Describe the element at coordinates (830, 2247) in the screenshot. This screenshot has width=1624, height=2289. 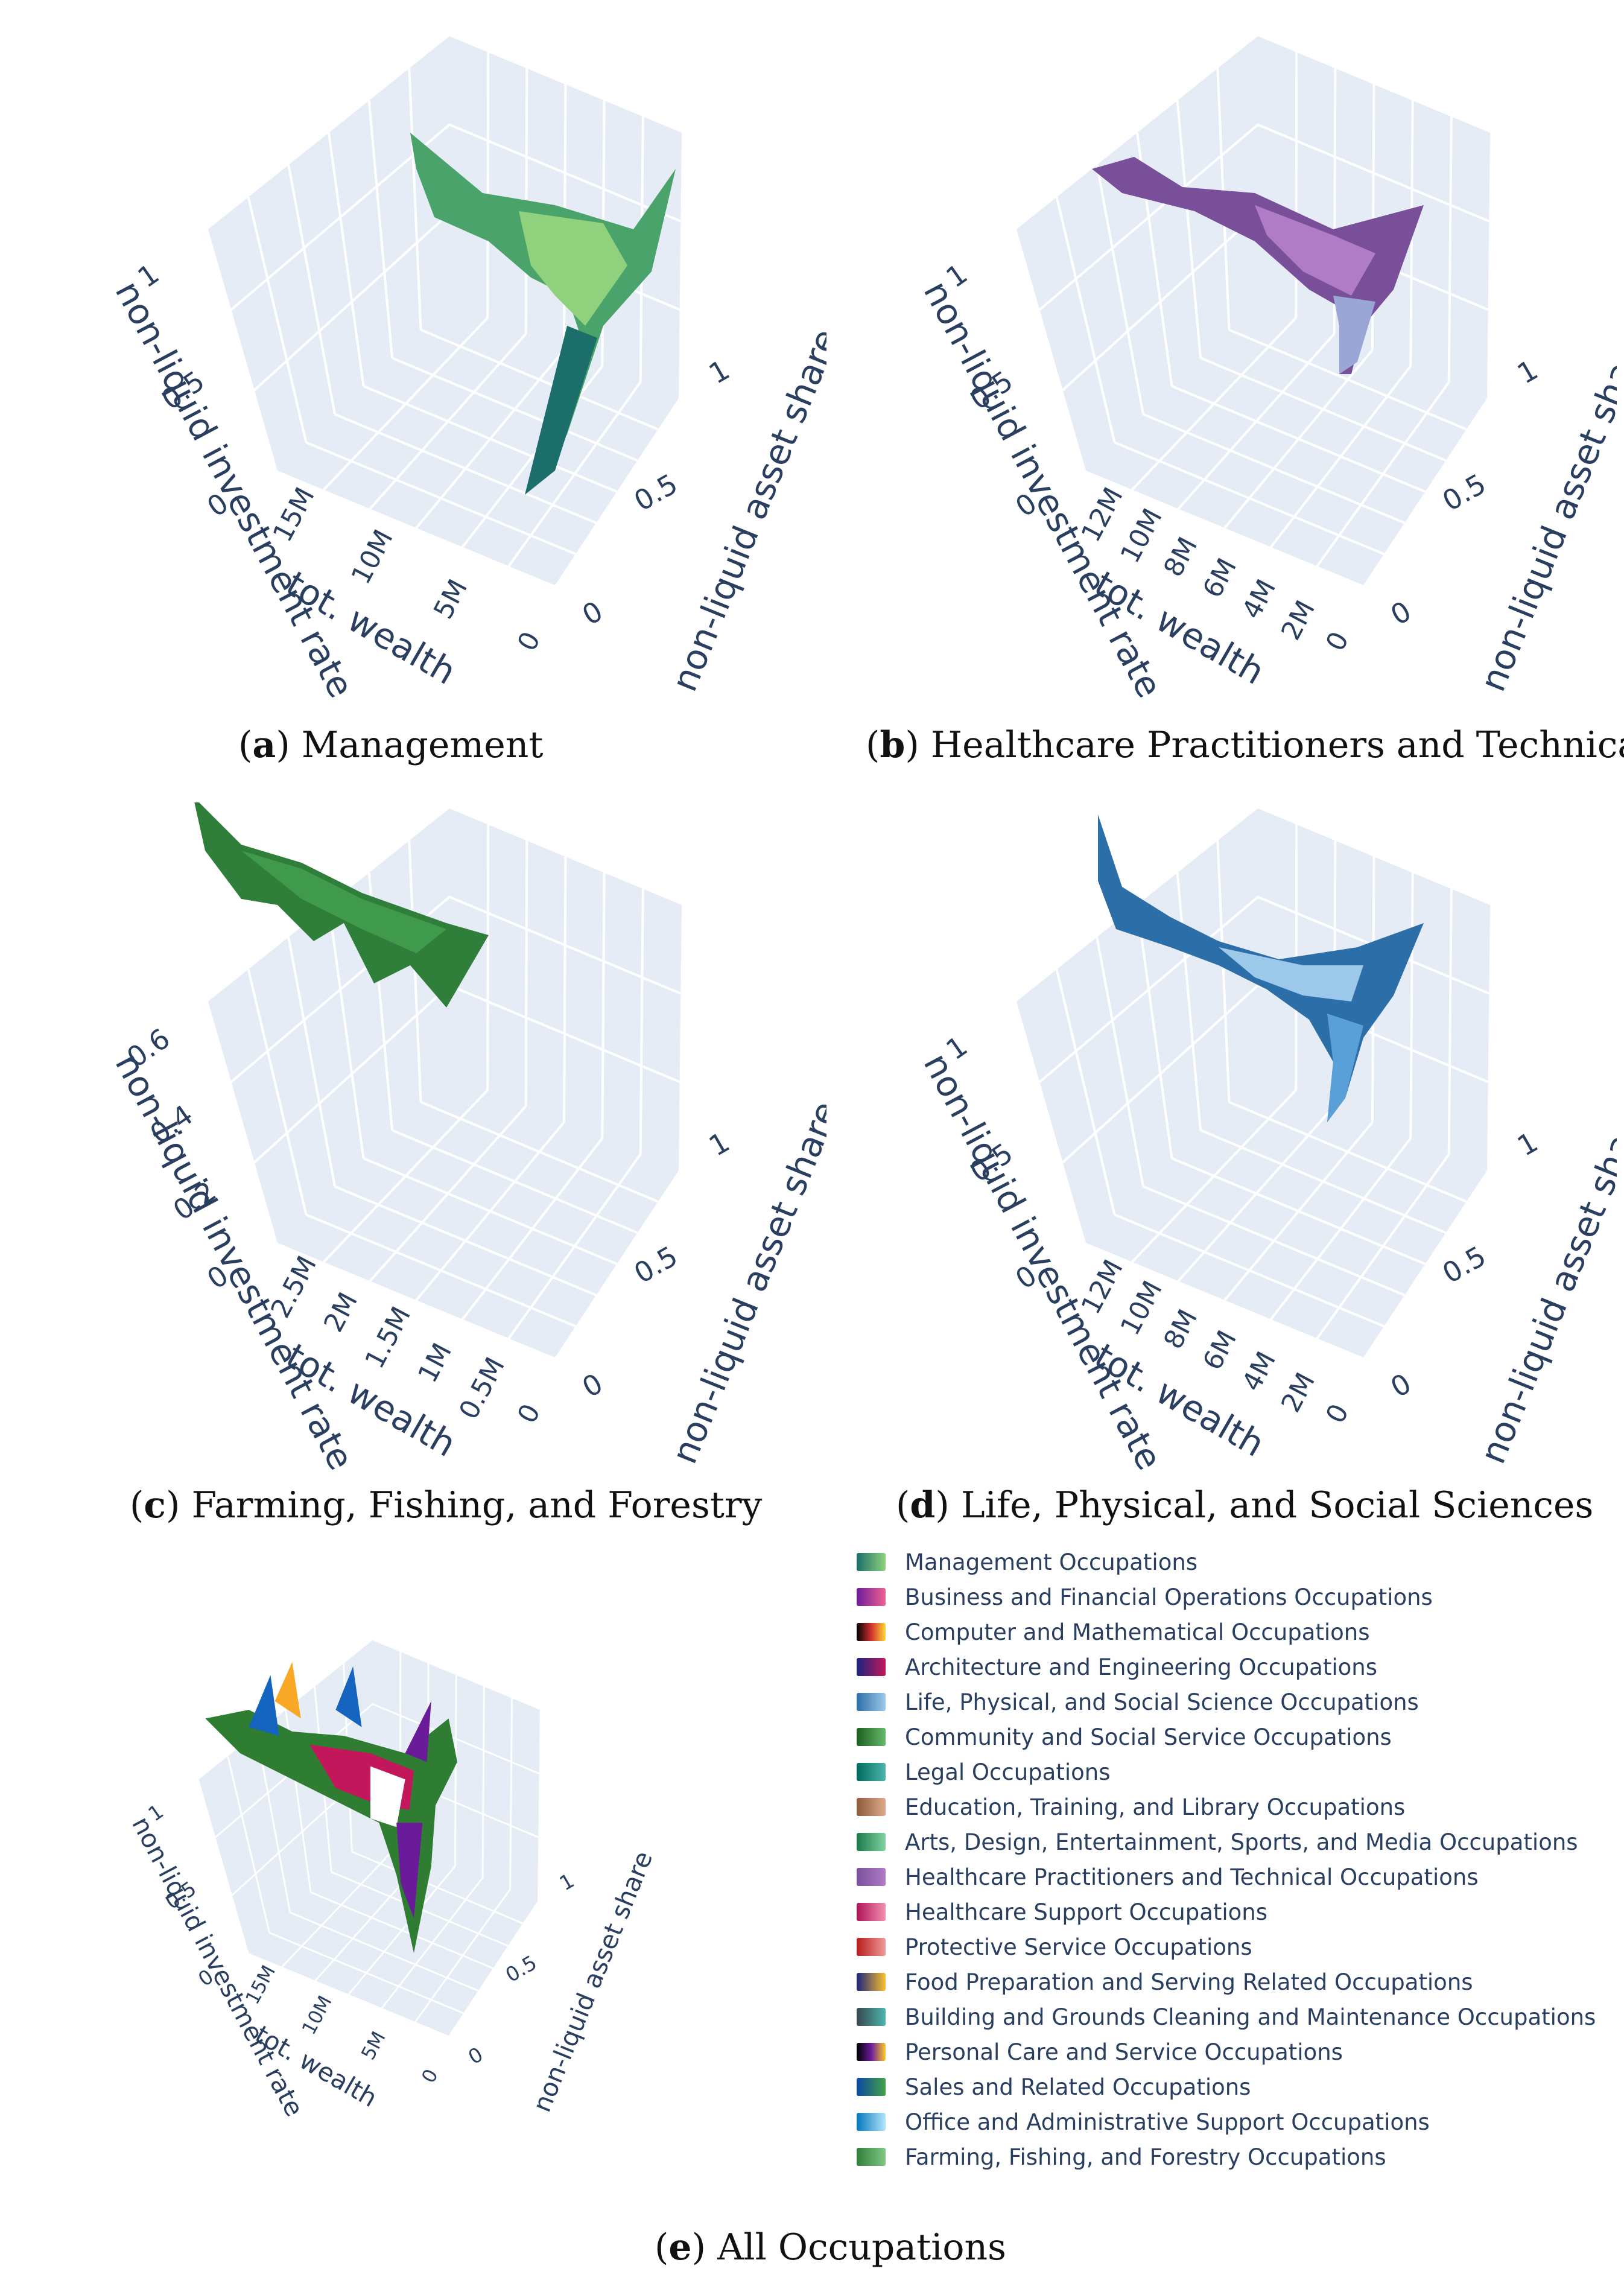
I see `caption-e: (e) All Occupations` at that location.